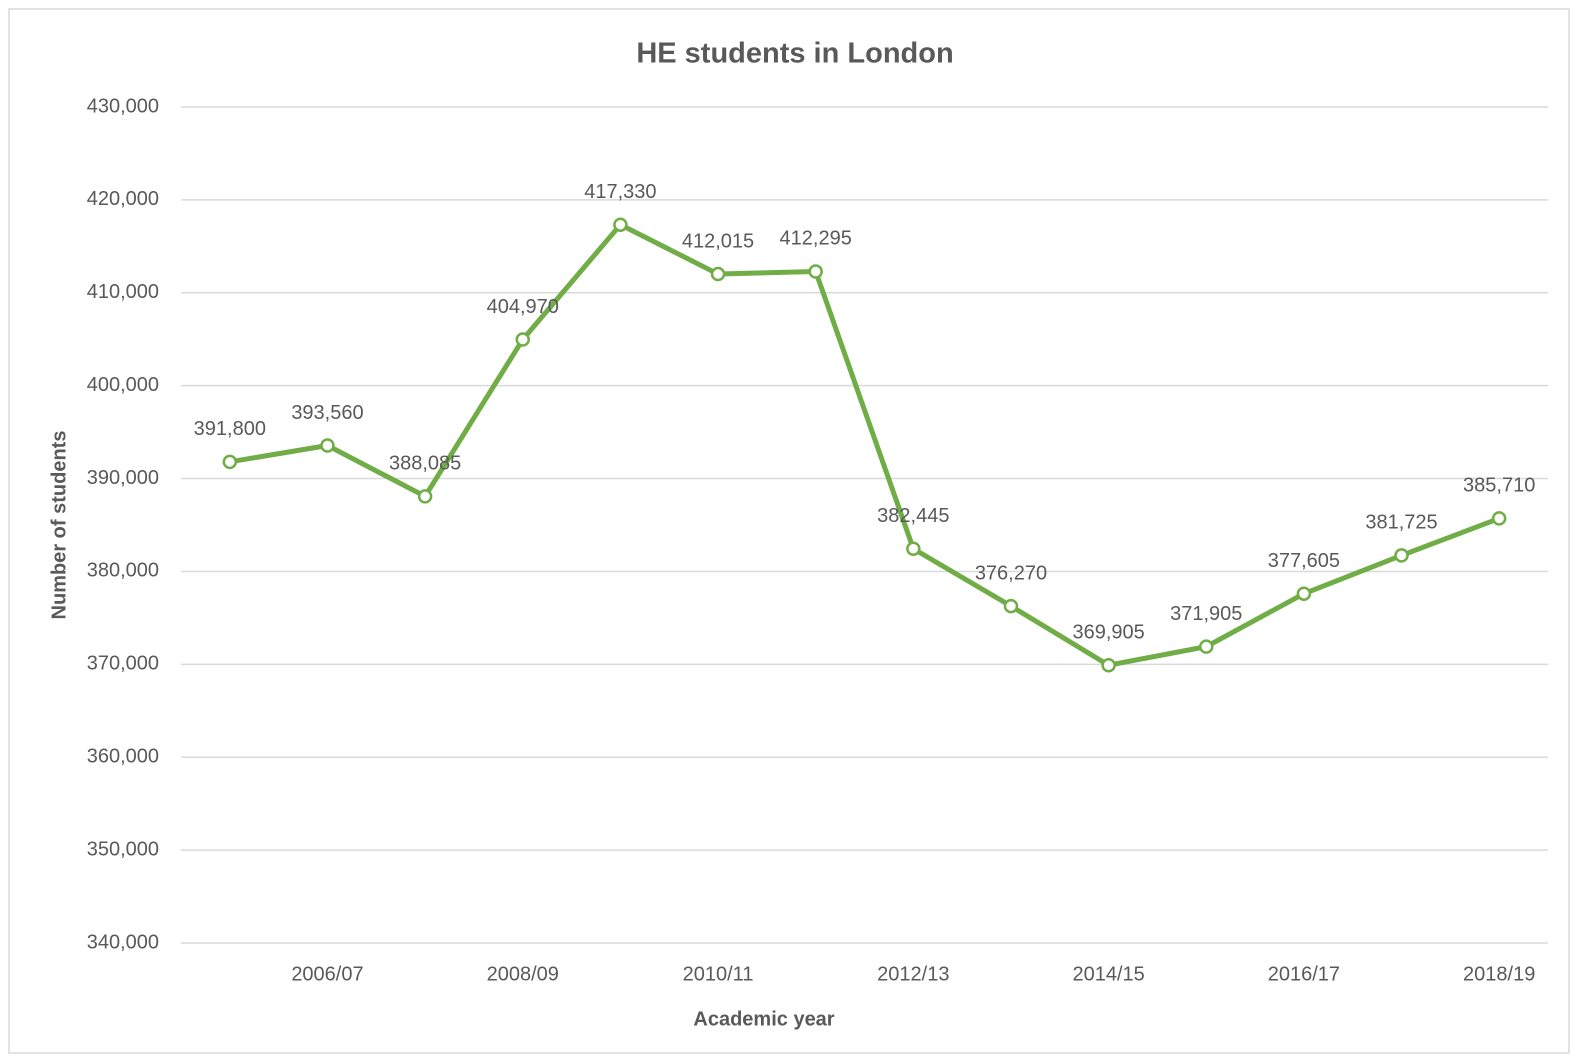 The height and width of the screenshot is (1062, 1578). What do you see at coordinates (1206, 614) in the screenshot?
I see `data-label: 371,905` at bounding box center [1206, 614].